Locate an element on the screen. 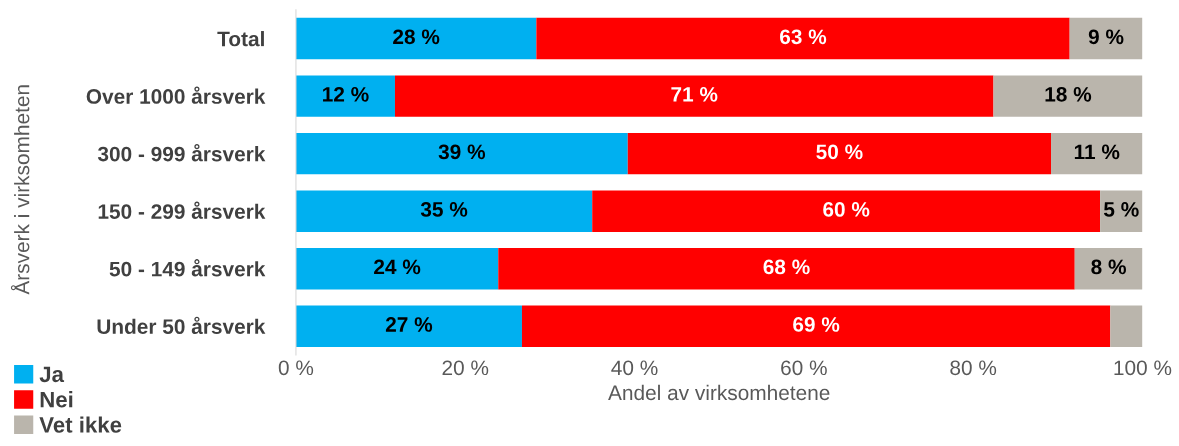  data-label: 5 % is located at coordinates (1121, 209).